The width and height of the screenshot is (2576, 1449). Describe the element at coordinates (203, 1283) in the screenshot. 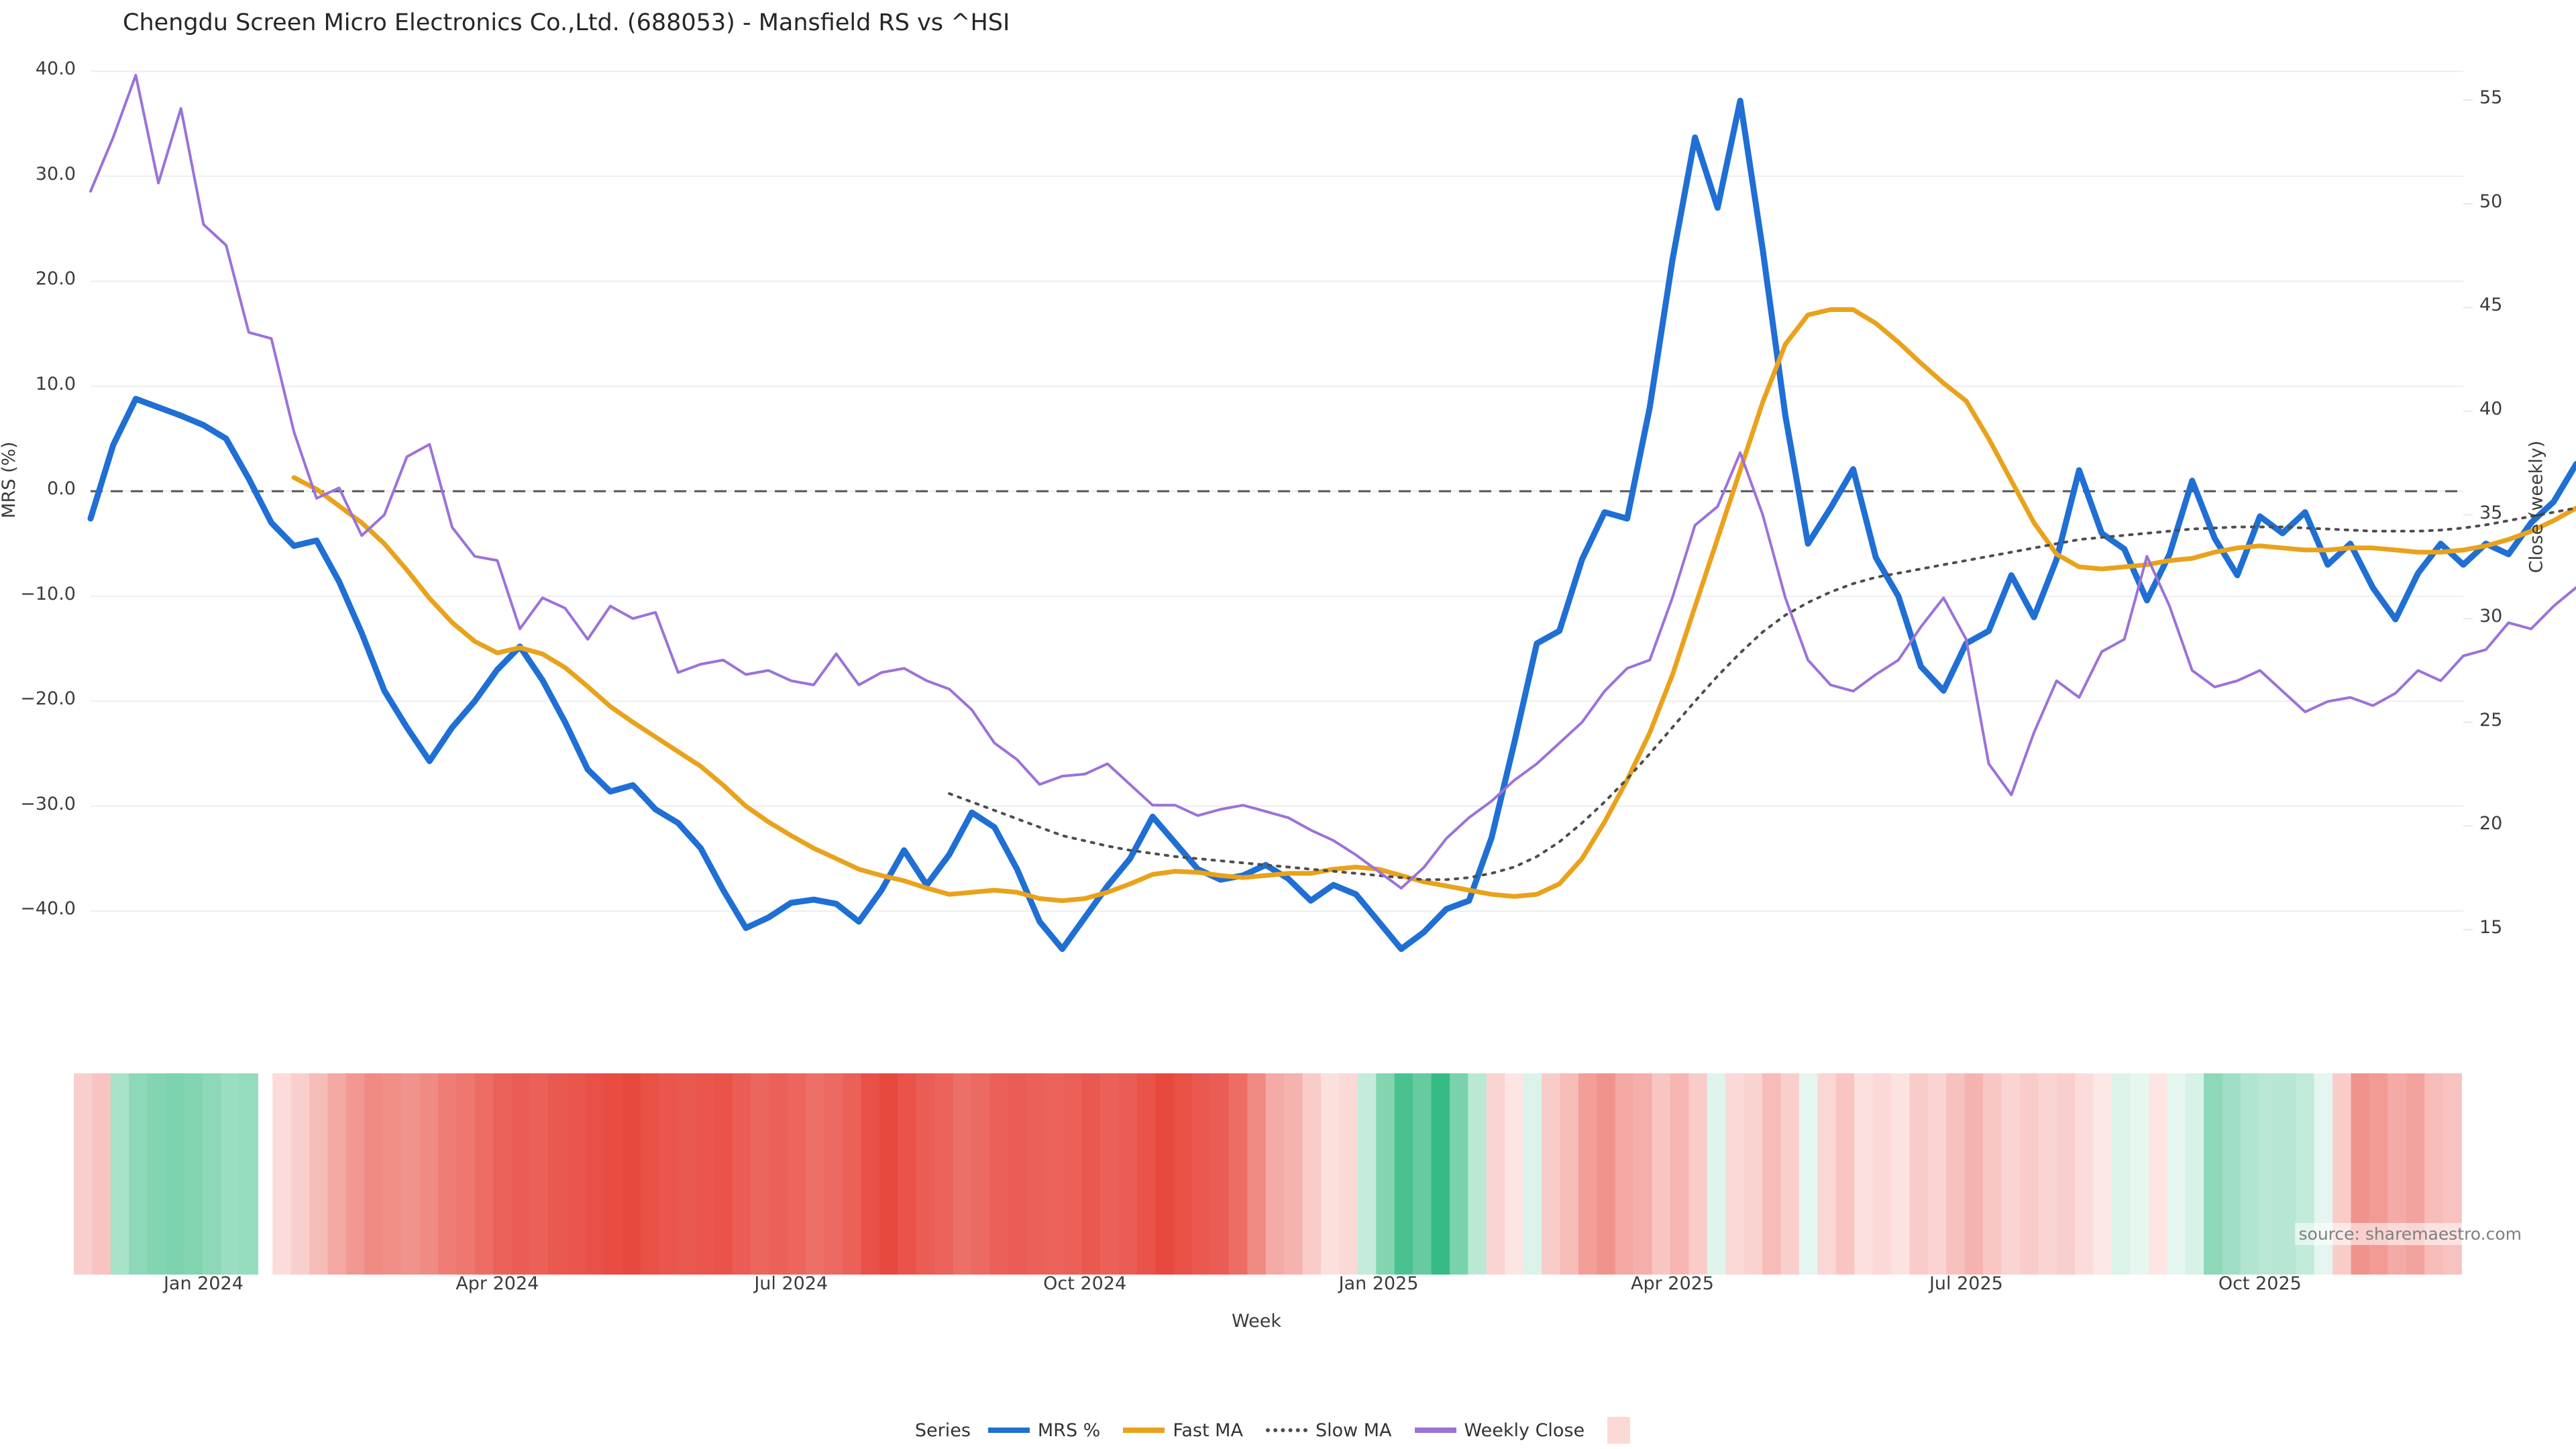

I see `x-tick: Jan 2024` at that location.